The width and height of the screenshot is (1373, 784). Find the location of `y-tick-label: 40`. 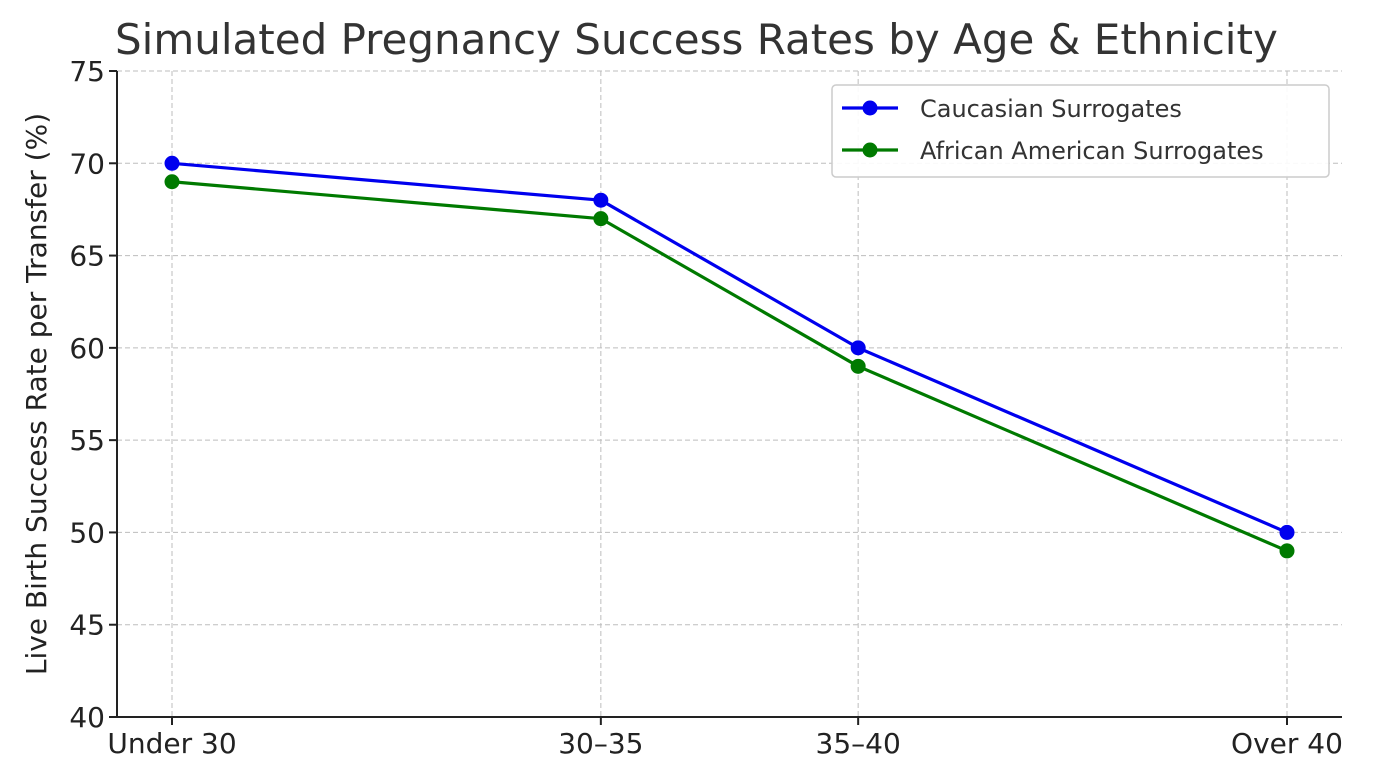

y-tick-label: 40 is located at coordinates (87, 717).